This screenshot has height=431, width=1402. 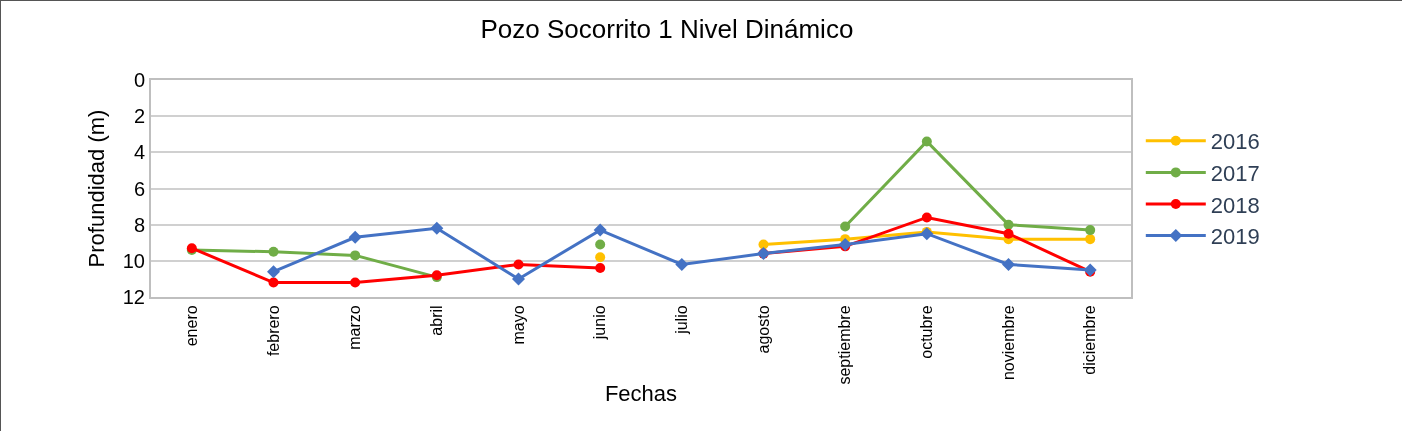 I want to click on x-tick-label: octubre, so click(x=927, y=332).